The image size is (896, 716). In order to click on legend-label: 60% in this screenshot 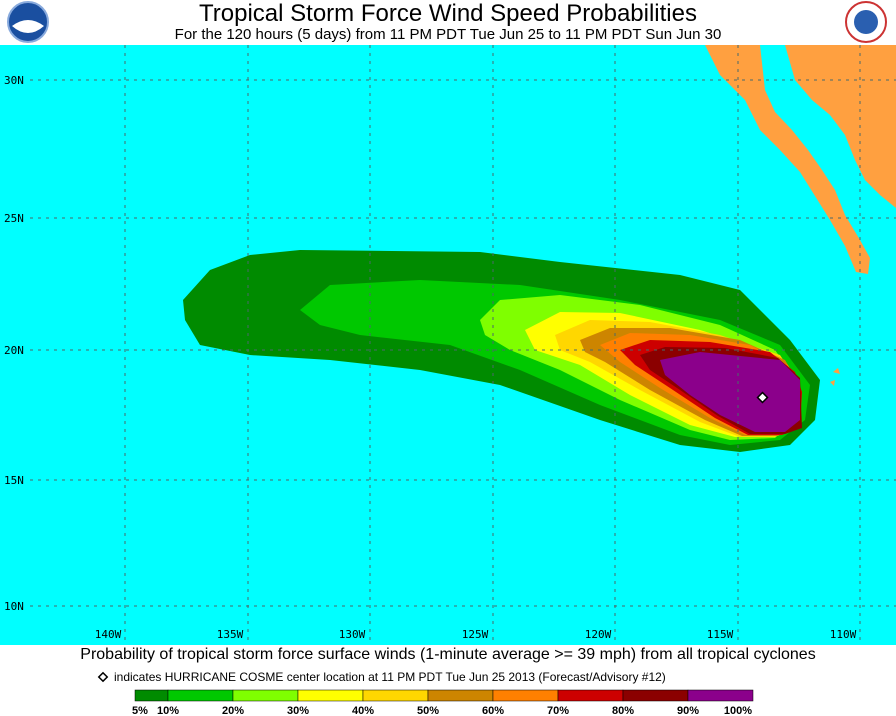, I will do `click(493, 710)`.